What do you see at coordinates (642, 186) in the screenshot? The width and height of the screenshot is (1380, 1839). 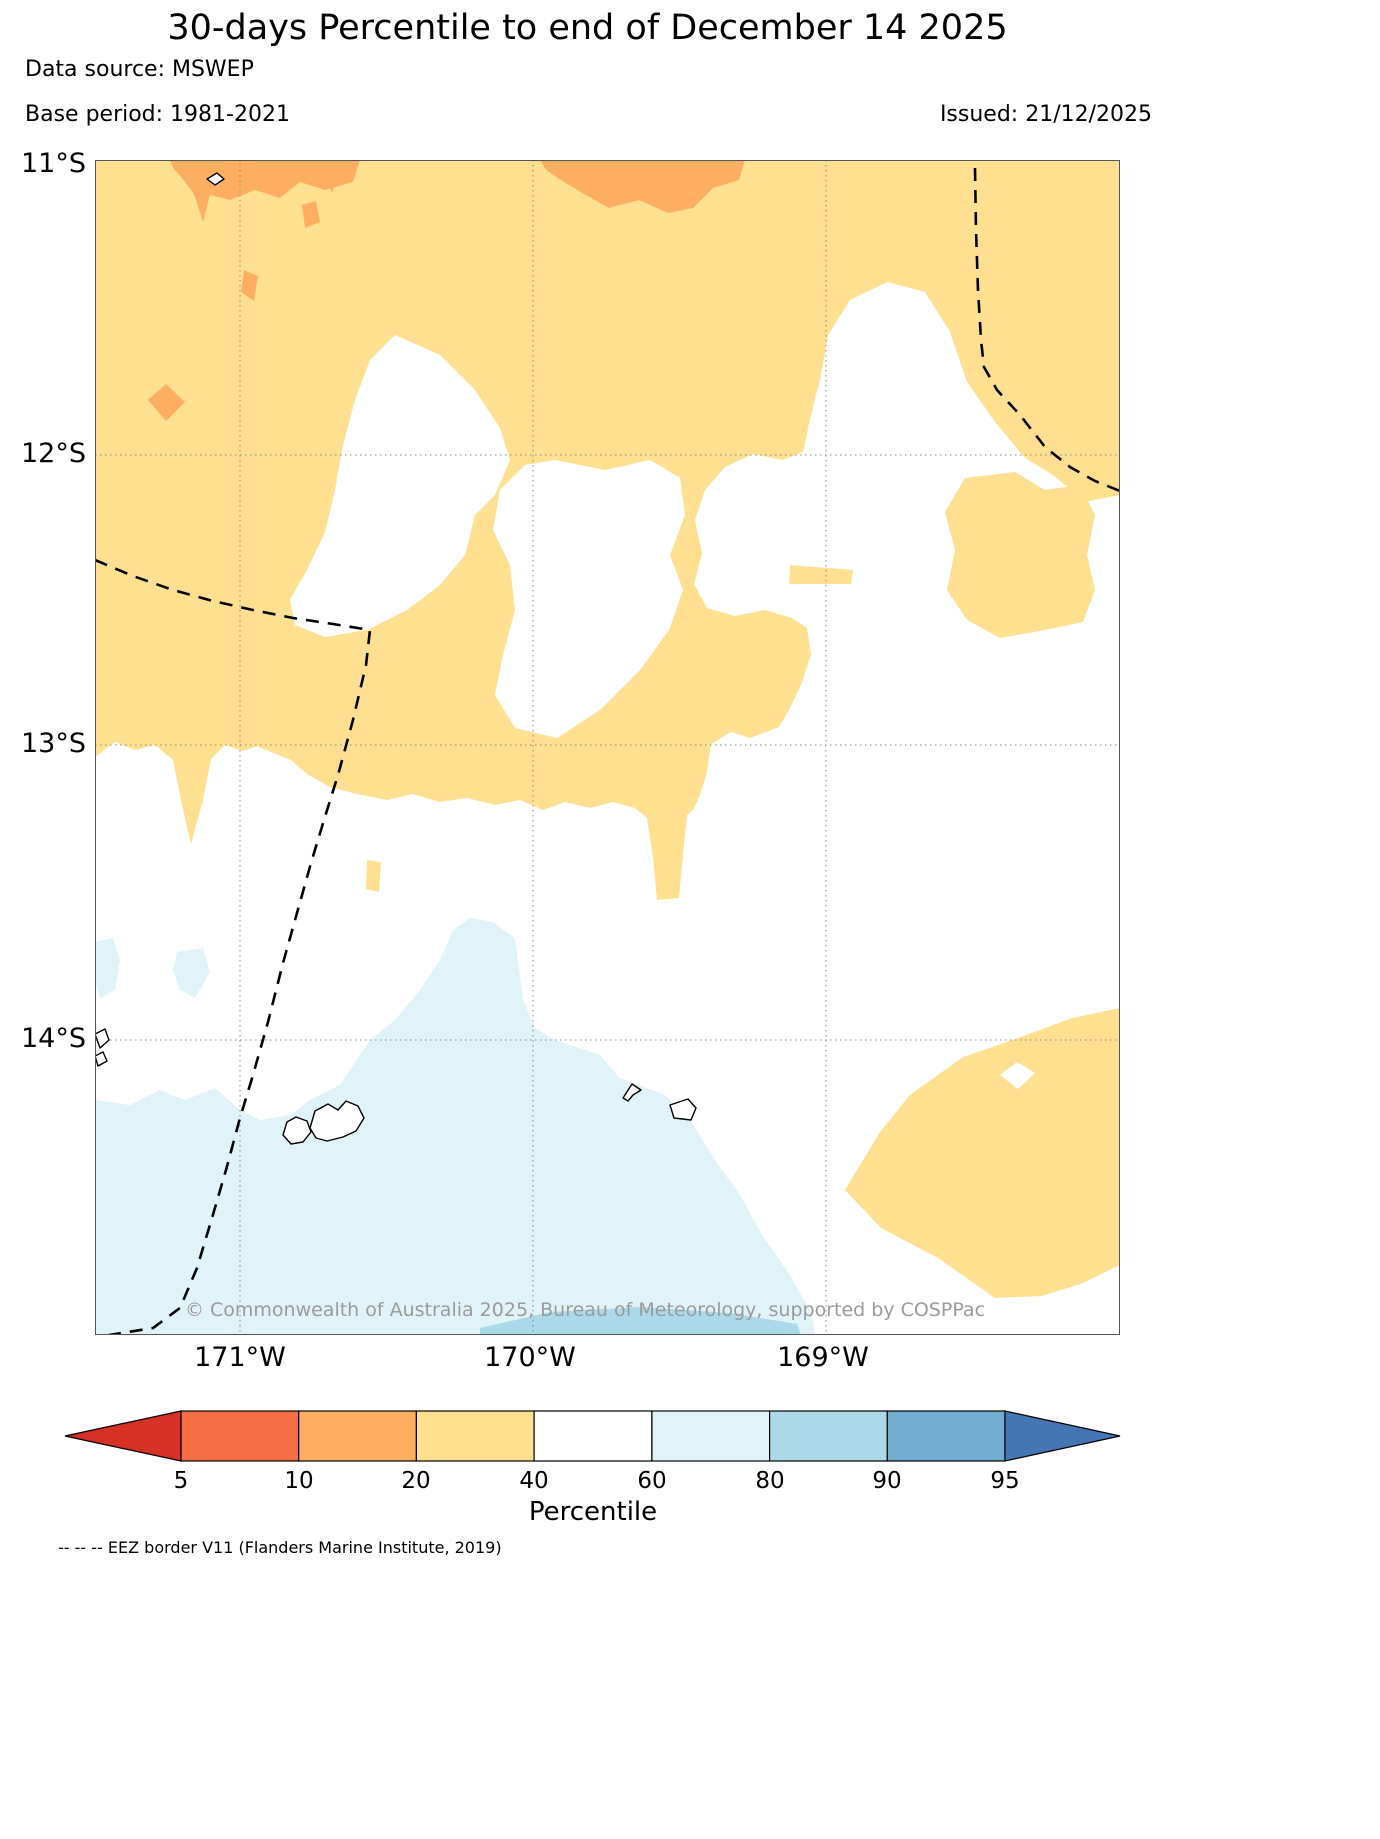 I see `orange-top-center-patch` at bounding box center [642, 186].